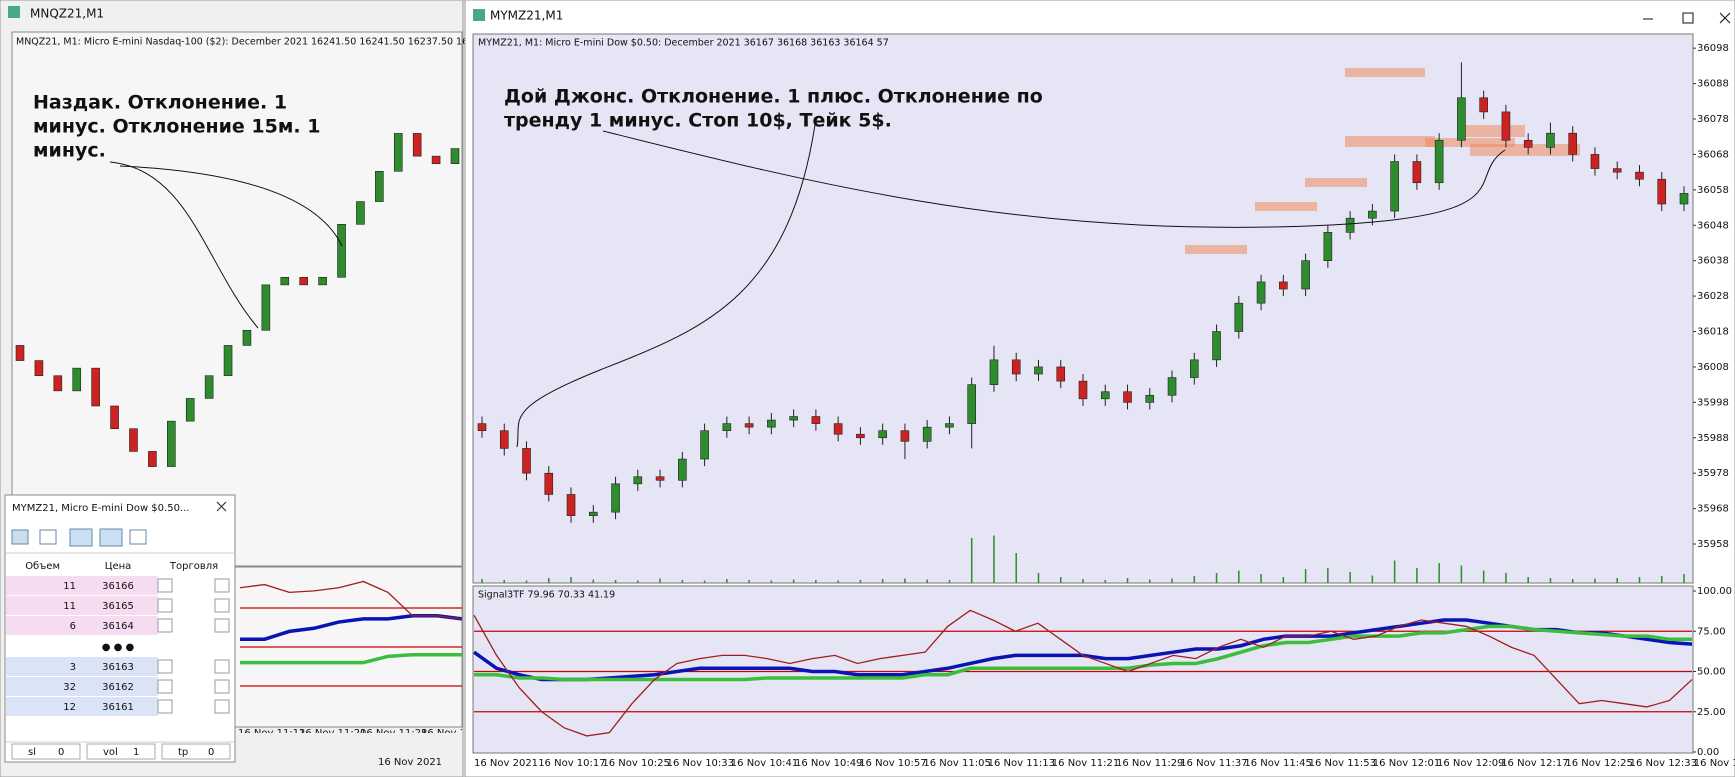 This screenshot has height=777, width=1735. I want to click on y-tick-label: 36038, so click(1713, 261).